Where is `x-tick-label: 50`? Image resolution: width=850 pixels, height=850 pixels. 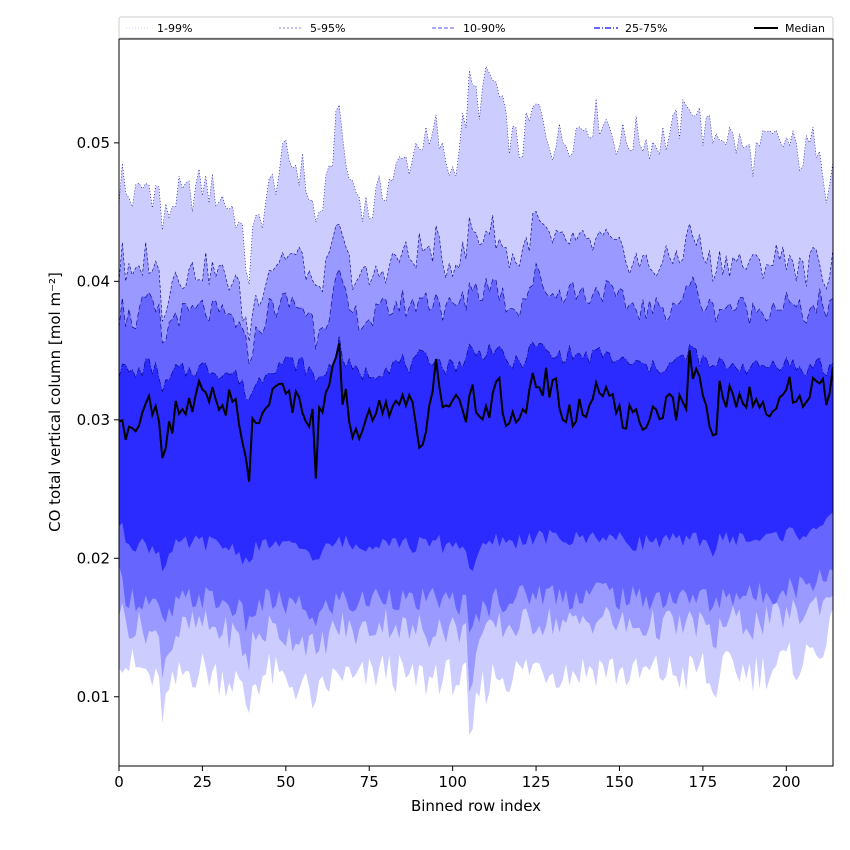
x-tick-label: 50 is located at coordinates (285, 782).